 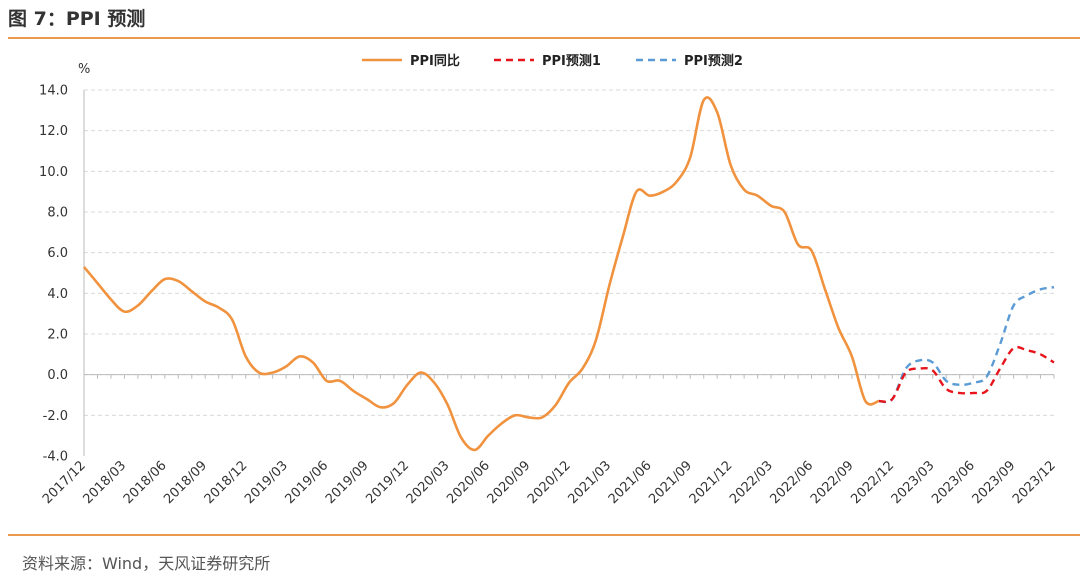 I want to click on x-tick-label: 2018/12, so click(x=226, y=482).